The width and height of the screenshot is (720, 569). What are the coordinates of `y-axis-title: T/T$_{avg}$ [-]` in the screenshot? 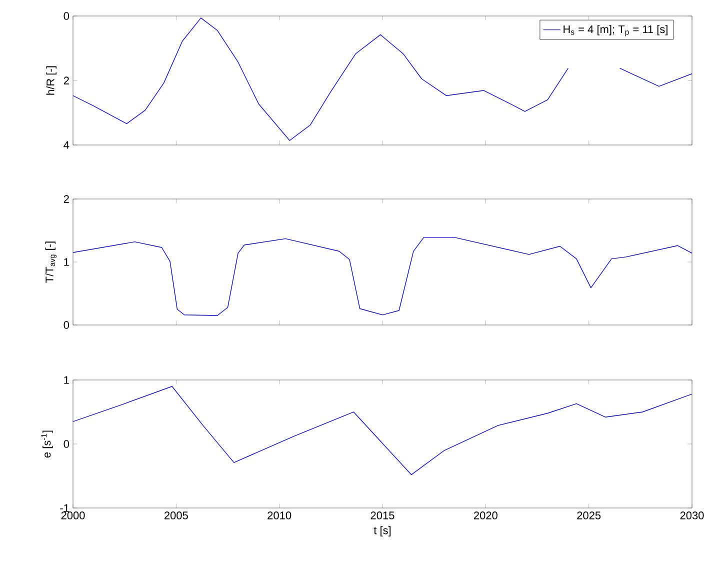 It's located at (50, 262).